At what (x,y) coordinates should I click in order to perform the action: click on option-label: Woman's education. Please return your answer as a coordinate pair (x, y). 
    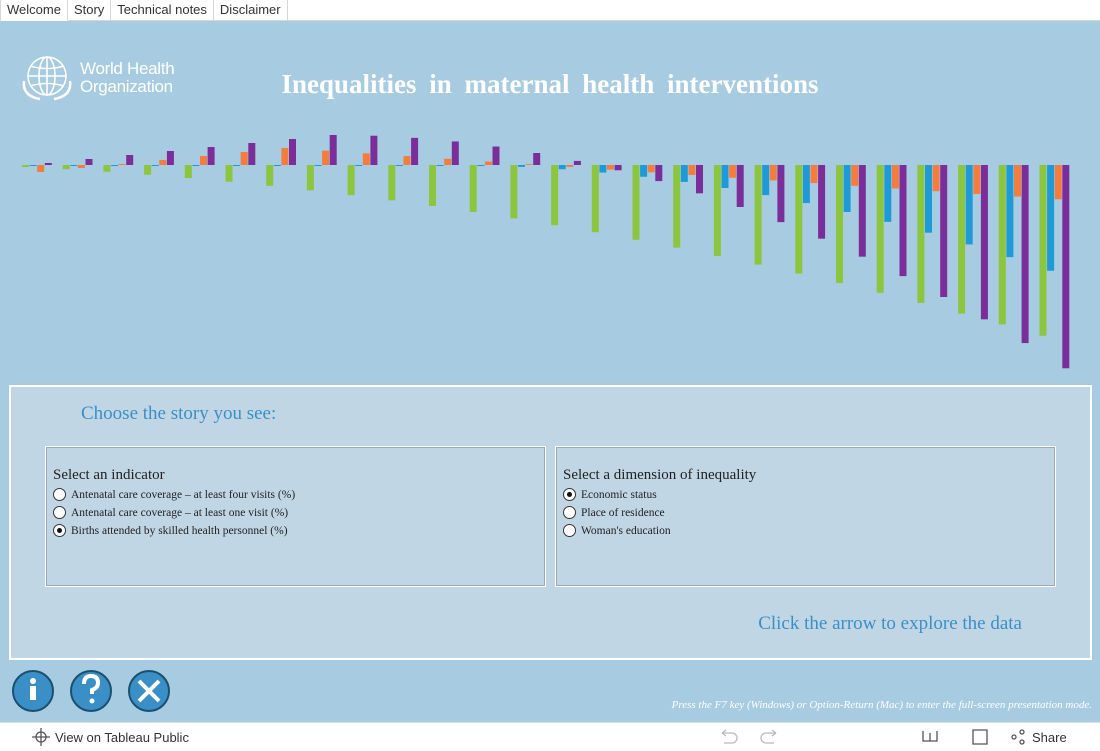
    Looking at the image, I should click on (626, 530).